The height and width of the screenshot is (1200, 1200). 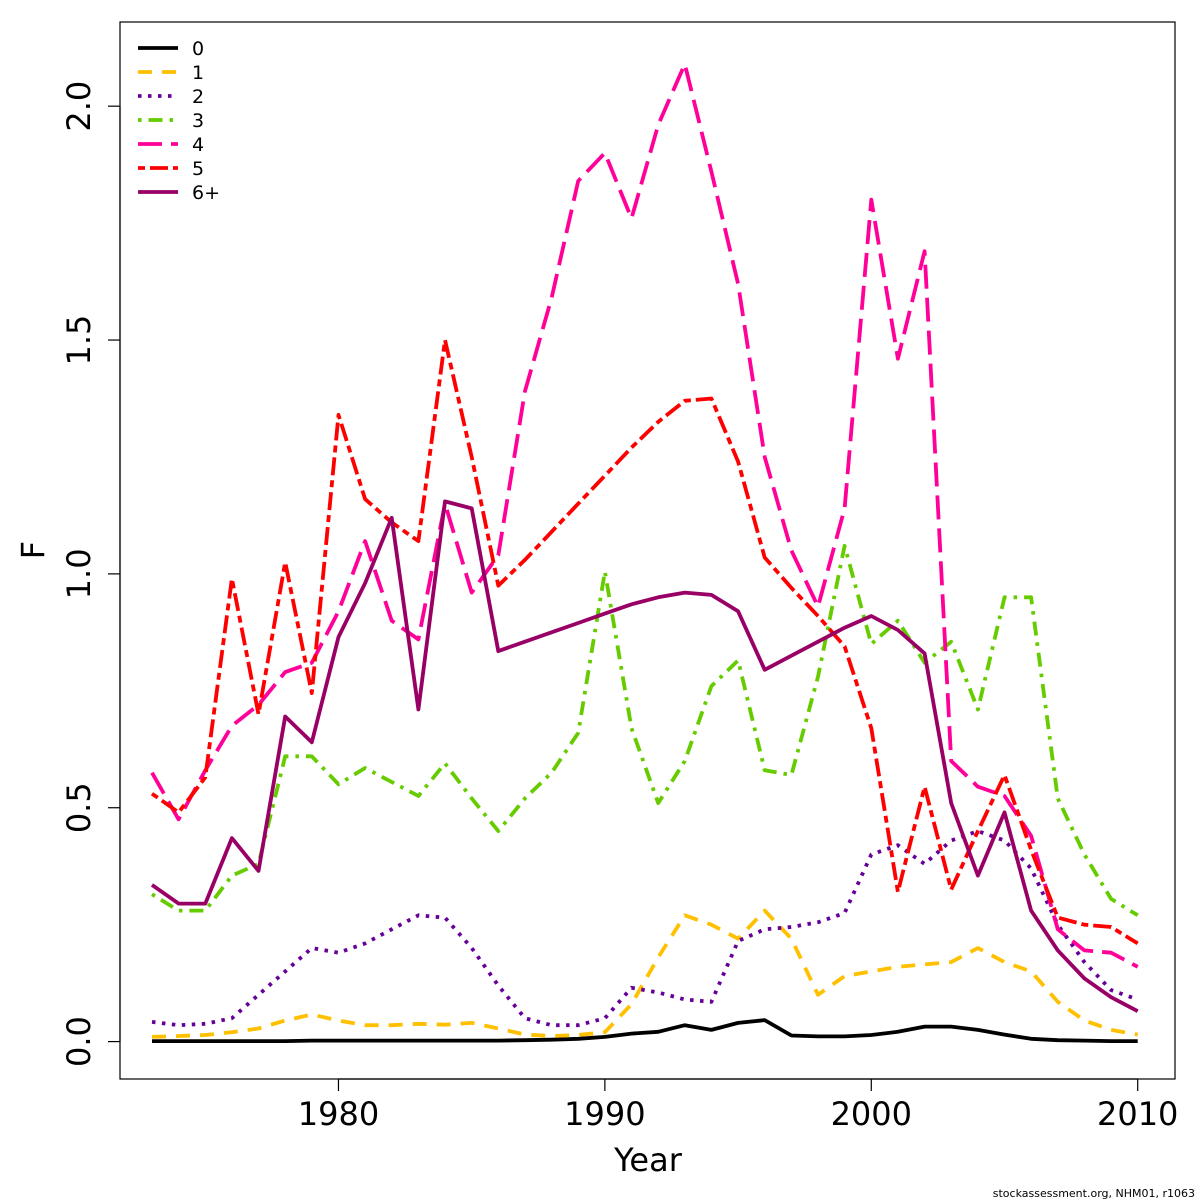 I want to click on y-axis-title: F, so click(x=33, y=550).